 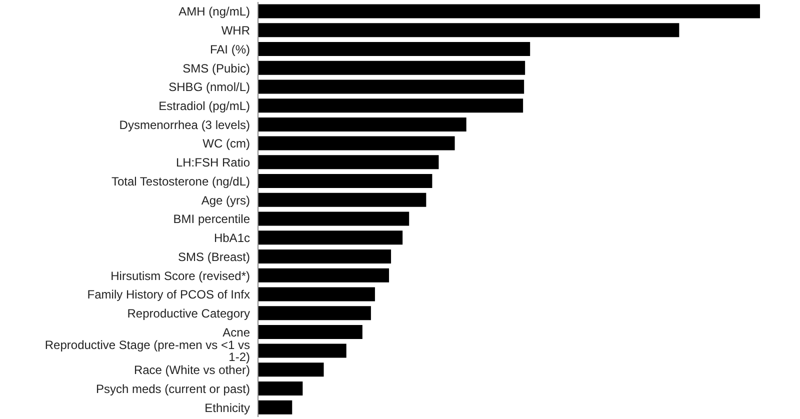 I want to click on y-tick-label: Acne, so click(x=236, y=332).